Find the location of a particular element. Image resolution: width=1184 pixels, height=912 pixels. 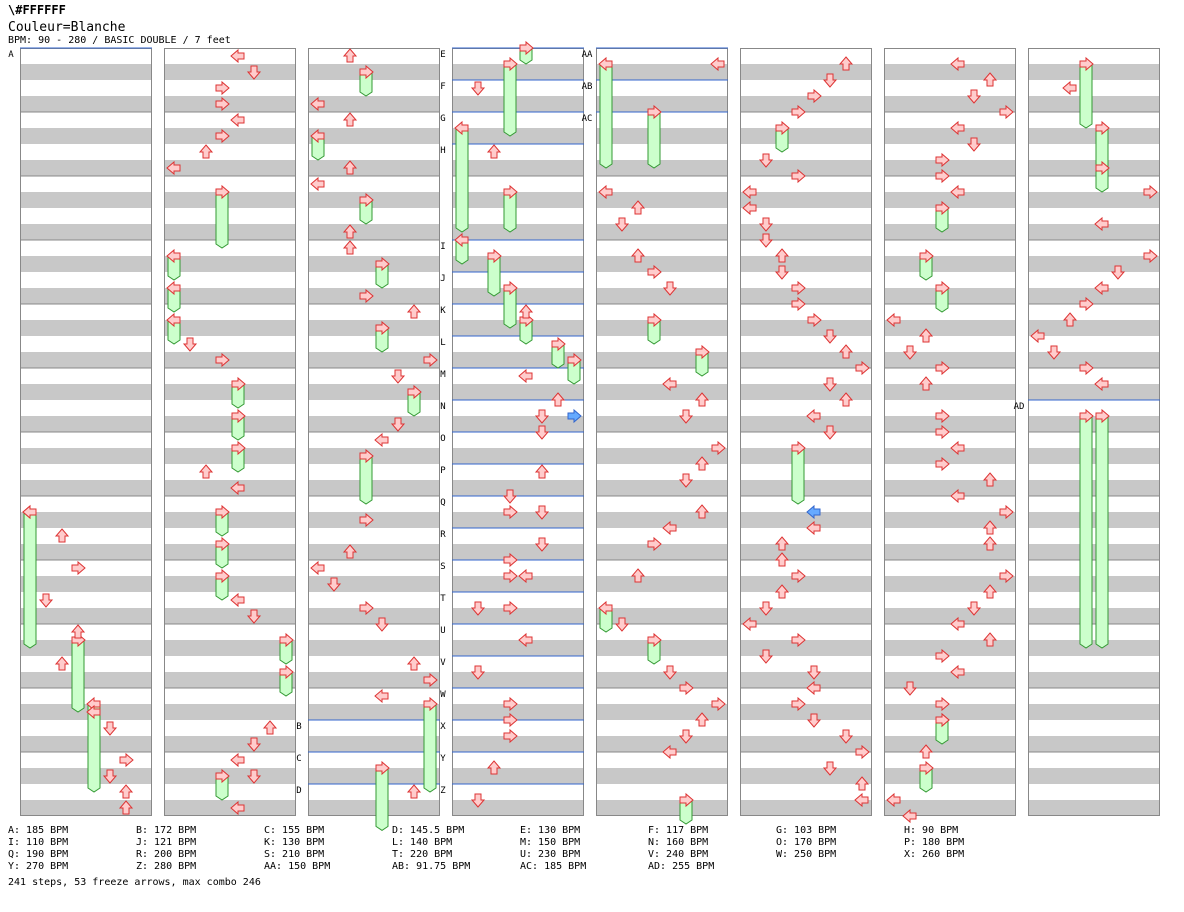

speed-marker-label: H is located at coordinates (442, 151).